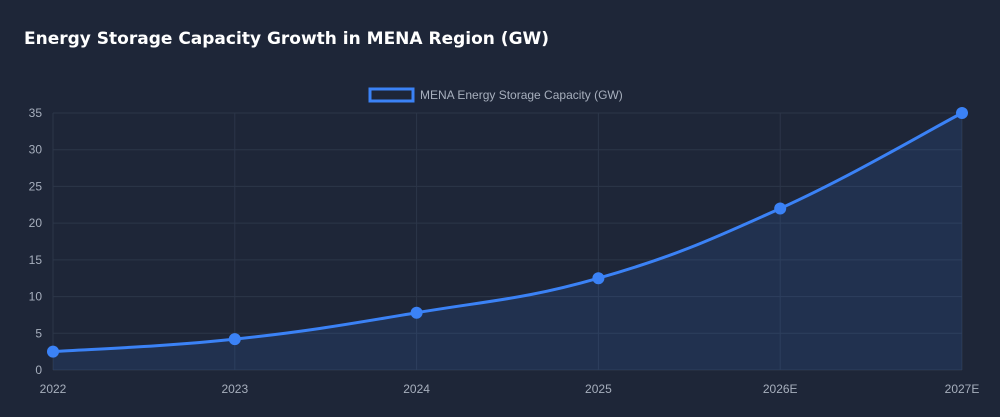  What do you see at coordinates (53, 389) in the screenshot?
I see `x-tick-label: 2022` at bounding box center [53, 389].